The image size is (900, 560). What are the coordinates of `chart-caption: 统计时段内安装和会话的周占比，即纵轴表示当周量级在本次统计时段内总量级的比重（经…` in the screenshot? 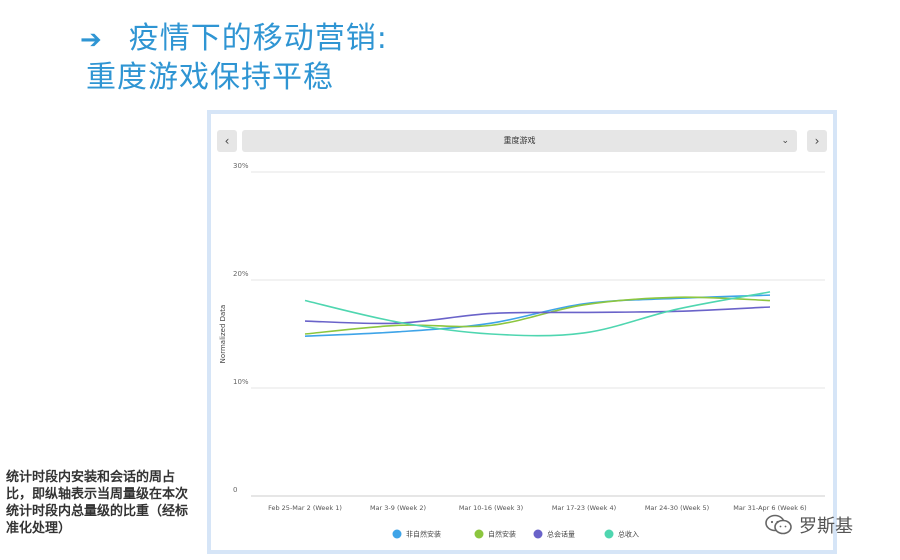 It's located at (97, 503).